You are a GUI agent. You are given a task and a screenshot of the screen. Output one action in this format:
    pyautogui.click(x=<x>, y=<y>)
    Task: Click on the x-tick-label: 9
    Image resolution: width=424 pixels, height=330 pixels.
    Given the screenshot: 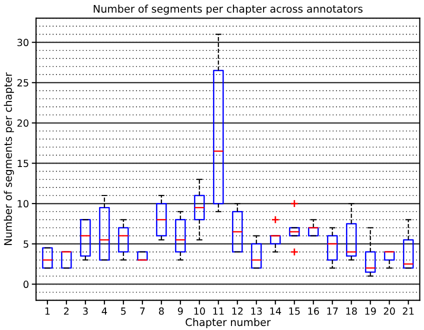 What is the action you would take?
    pyautogui.click(x=180, y=311)
    